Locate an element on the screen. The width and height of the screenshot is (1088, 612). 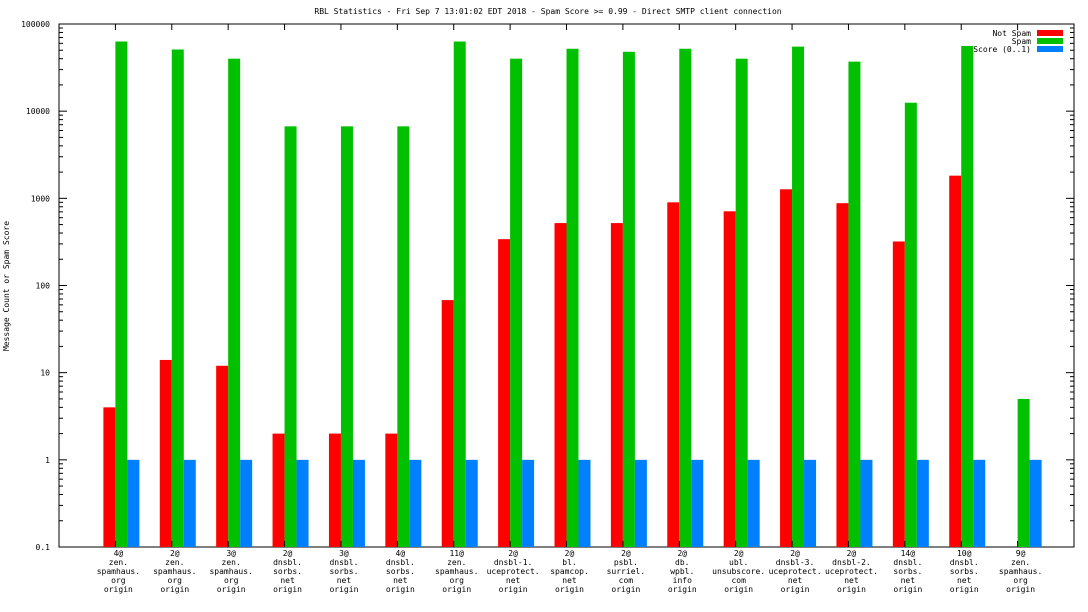
x-tick-label: 11@ zen. spamhaus. org origin is located at coordinates (456, 571).